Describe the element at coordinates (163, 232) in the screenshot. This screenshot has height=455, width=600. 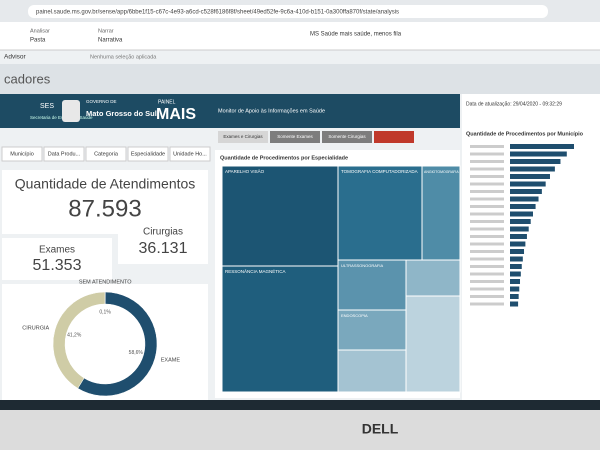
I see `kpi-label: Cirurgias` at that location.